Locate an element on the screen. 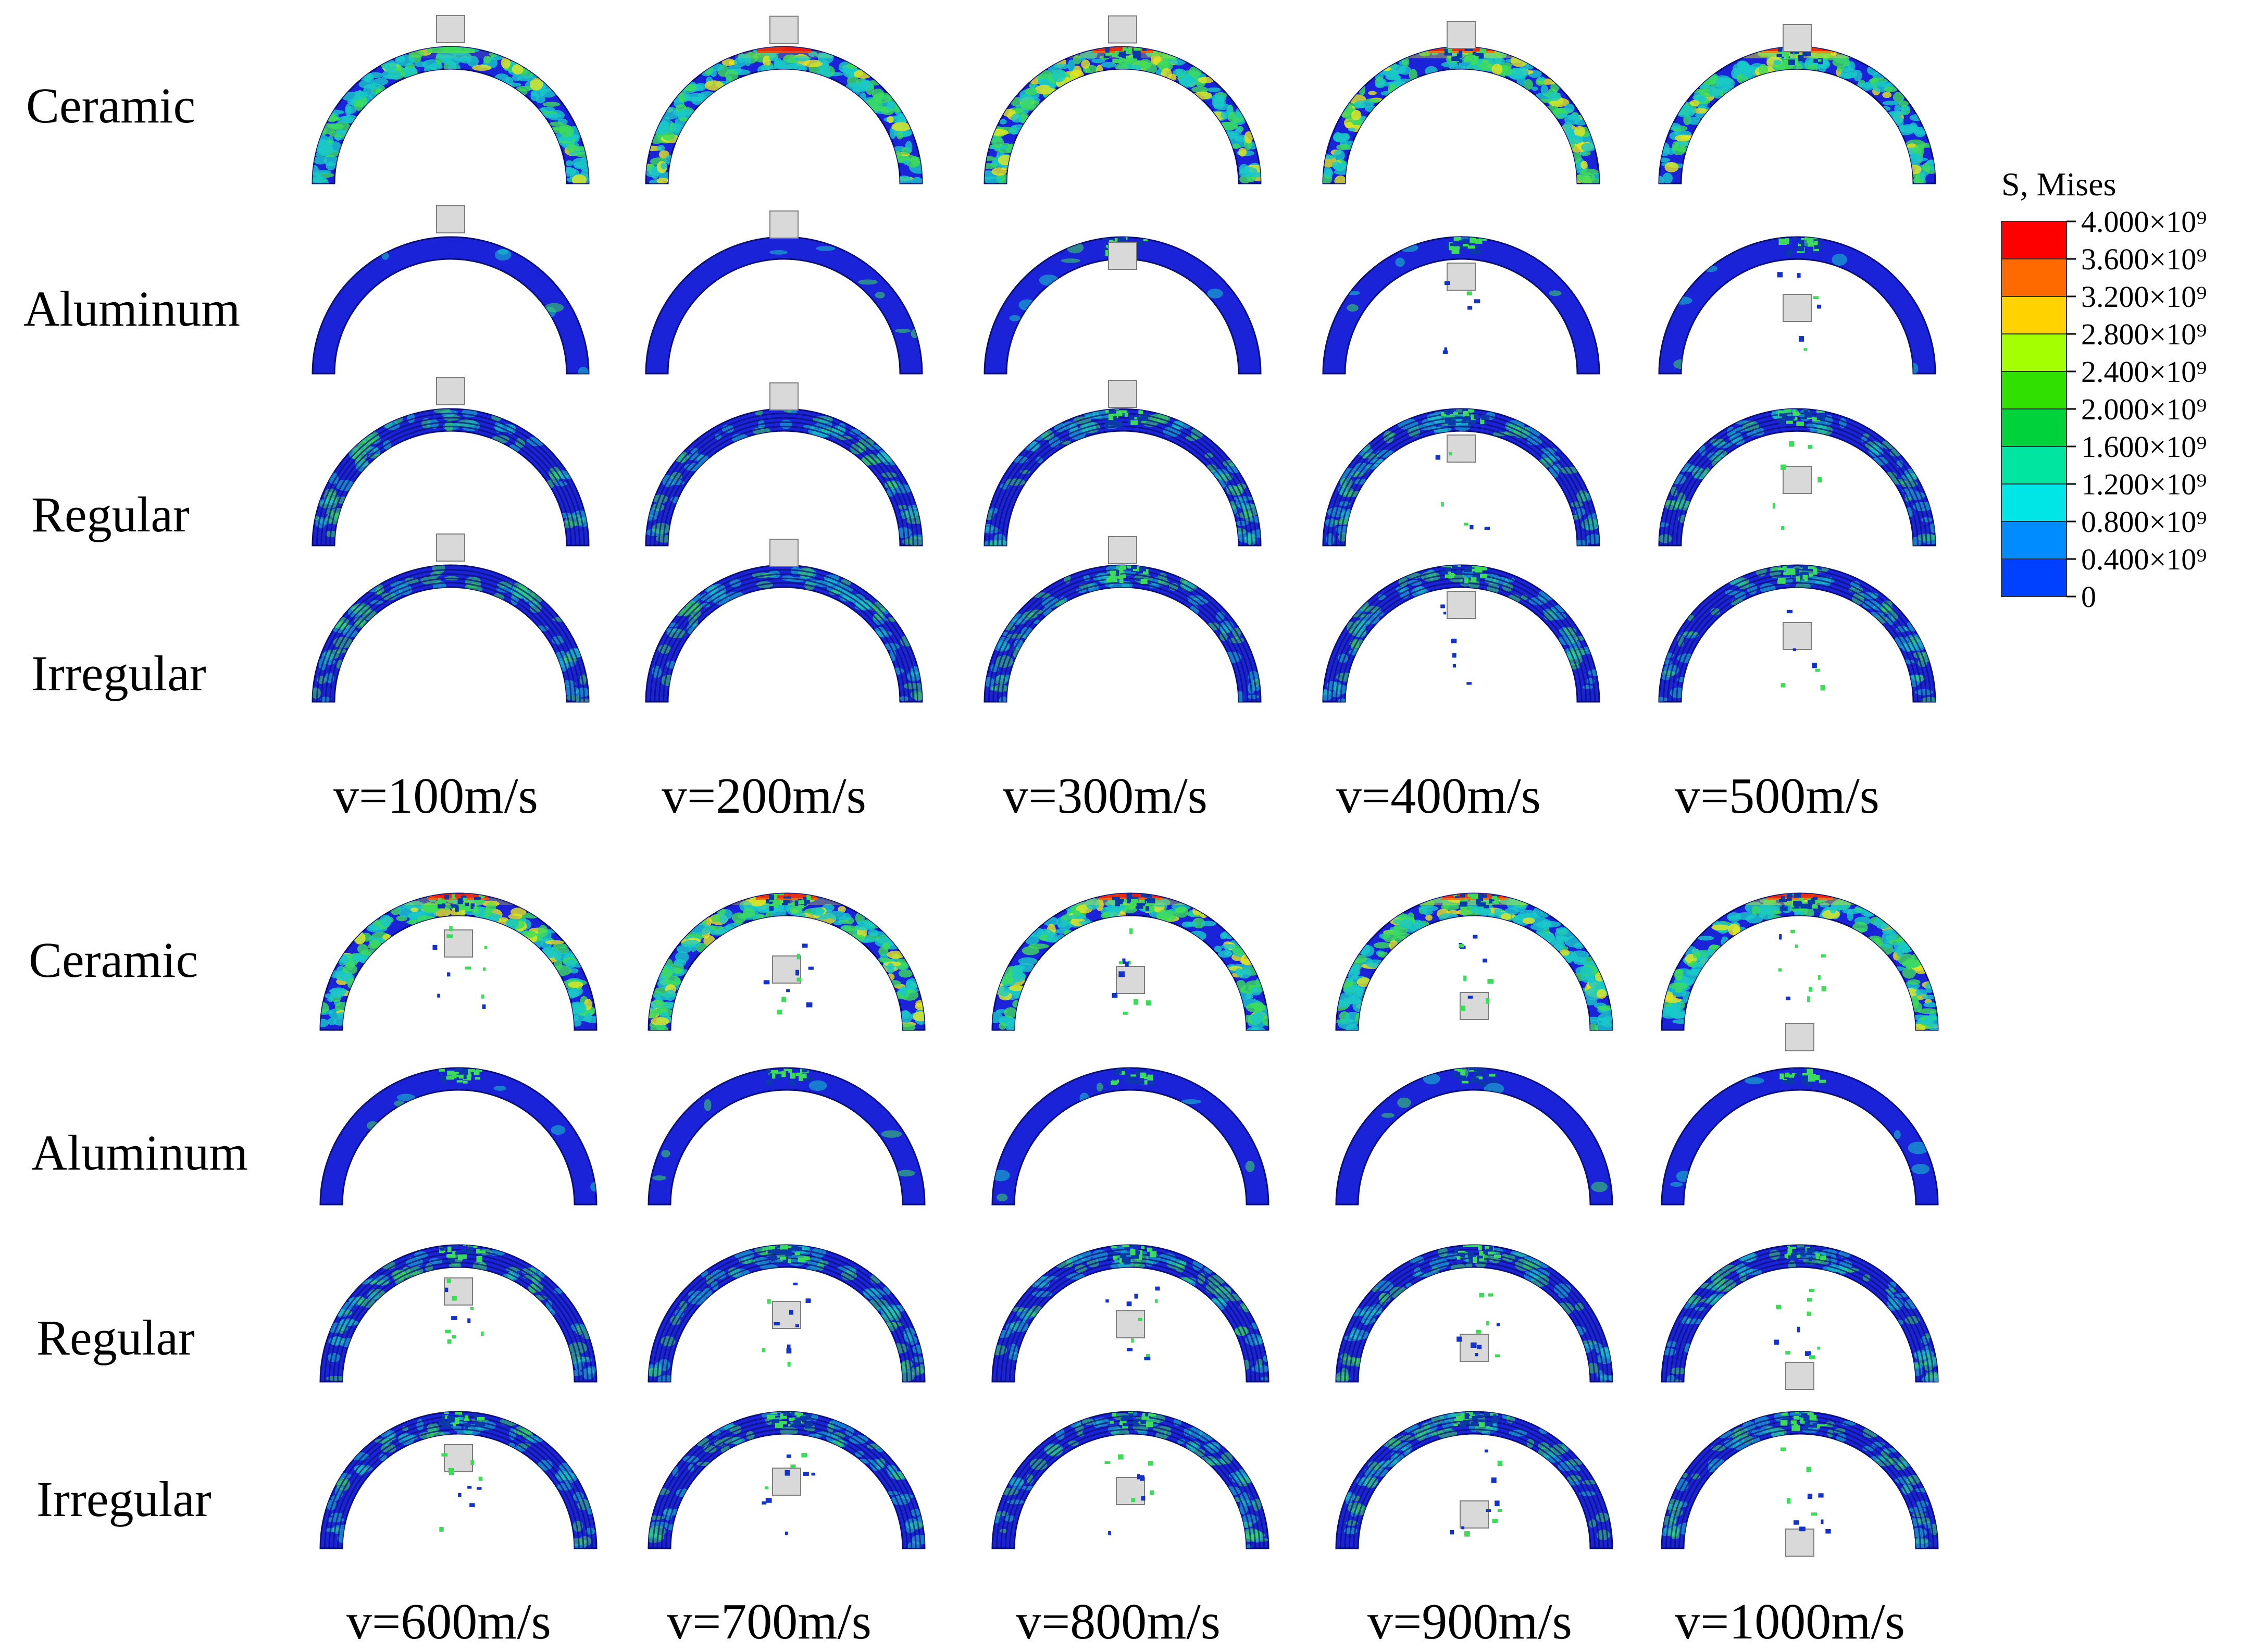  legend-tick-label: 3.600×10⁹ is located at coordinates (2144, 259).